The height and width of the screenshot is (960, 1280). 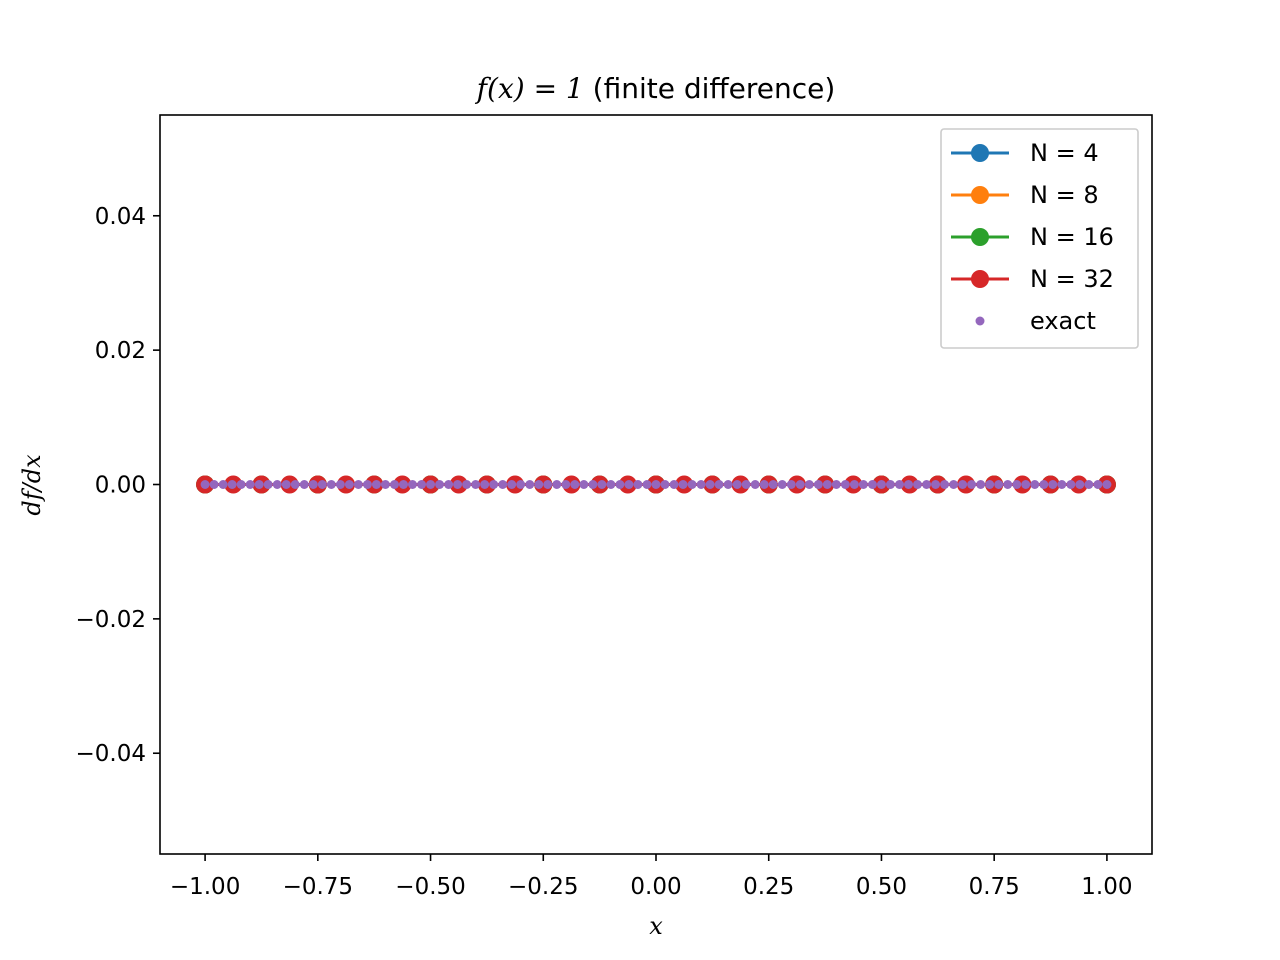 I want to click on y-axis-ticks: −0.04 −0.02 0.00 0.02 0.04, so click(x=118, y=485).